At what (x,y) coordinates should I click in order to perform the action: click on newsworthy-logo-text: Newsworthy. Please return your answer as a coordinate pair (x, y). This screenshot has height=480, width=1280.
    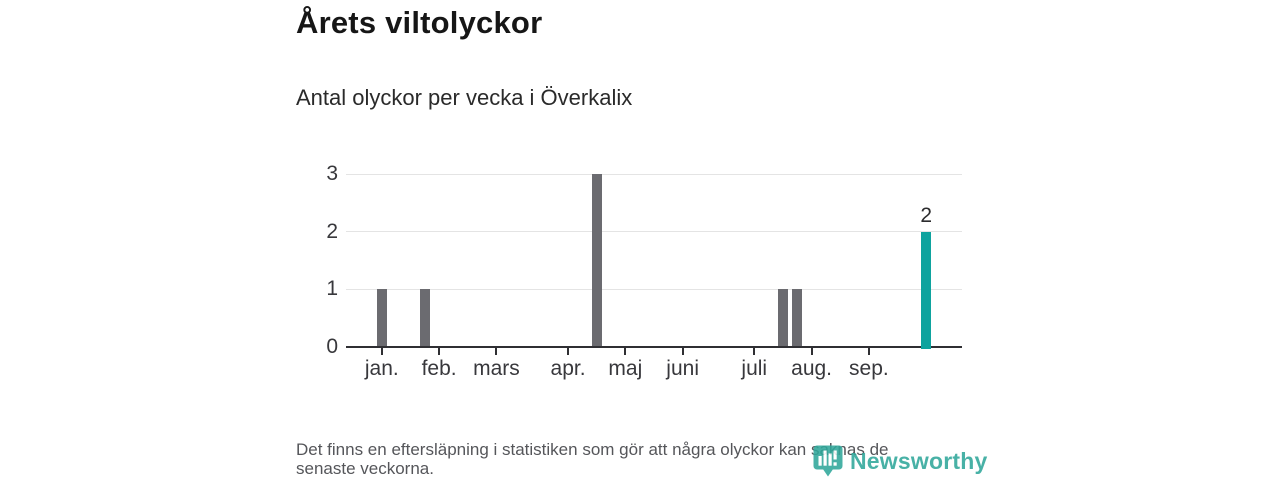
    Looking at the image, I should click on (919, 460).